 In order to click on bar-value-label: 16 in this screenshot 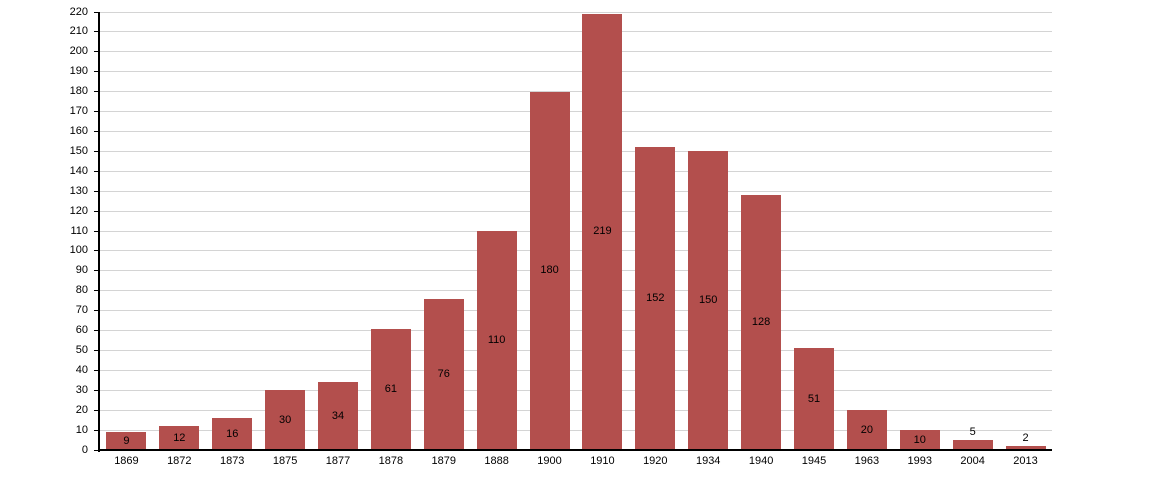, I will do `click(232, 433)`.